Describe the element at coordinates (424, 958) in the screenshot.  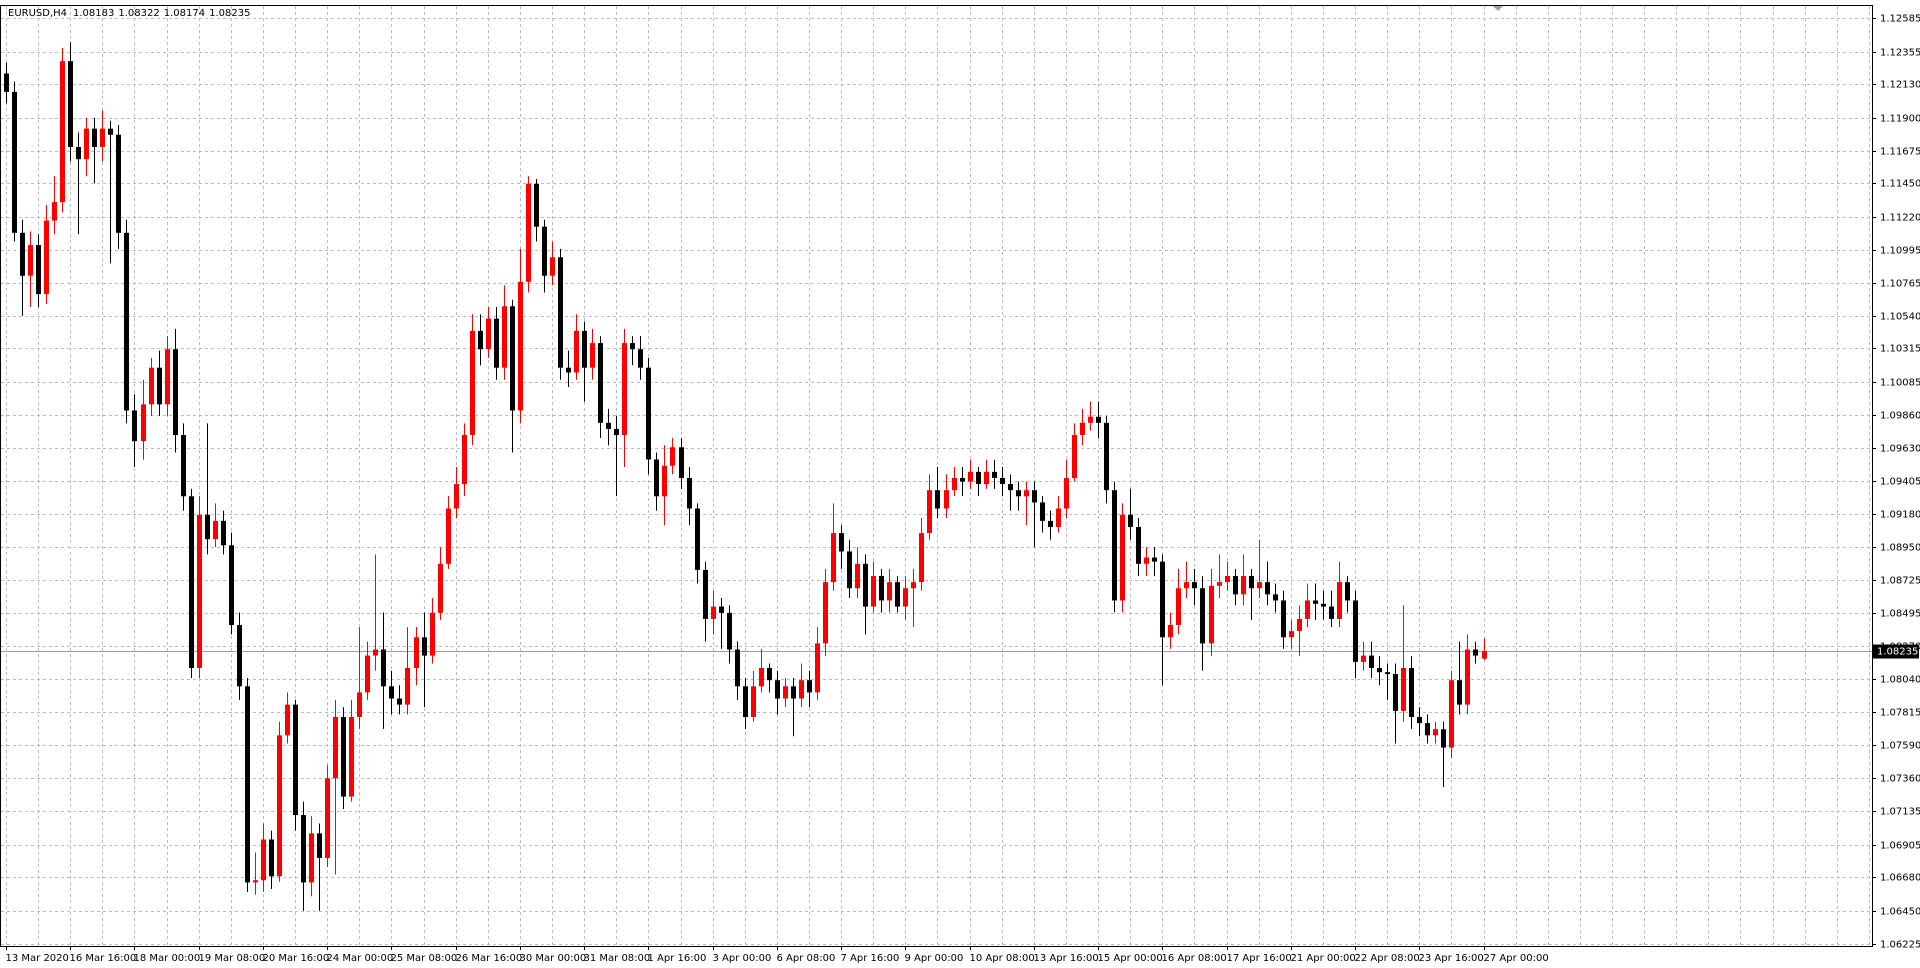
I see `x-tick-label: 25 Mar 08:00` at that location.